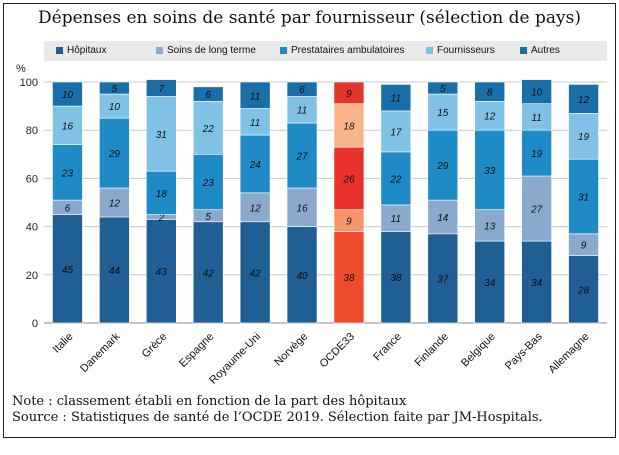 This screenshot has width=619, height=455. Describe the element at coordinates (29, 83) in the screenshot. I see `y-tick-label: 100` at that location.